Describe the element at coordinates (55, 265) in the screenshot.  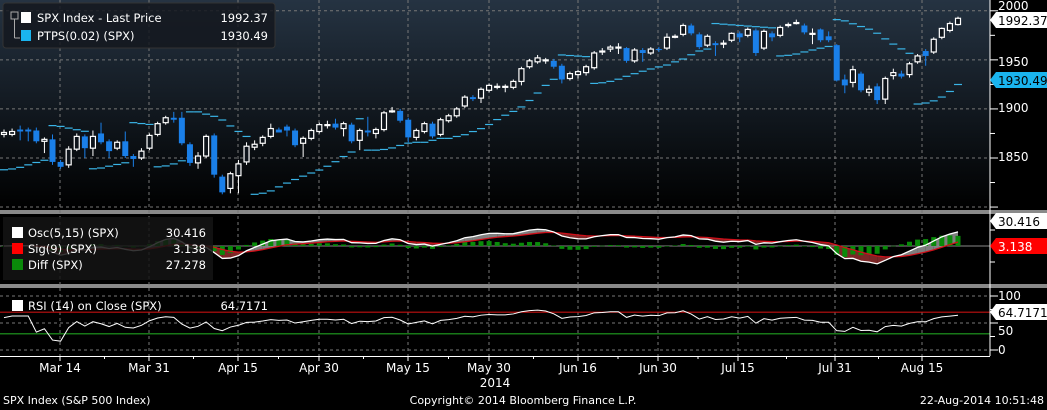
I see `legend-label-diff: Diff (SPX)` at that location.